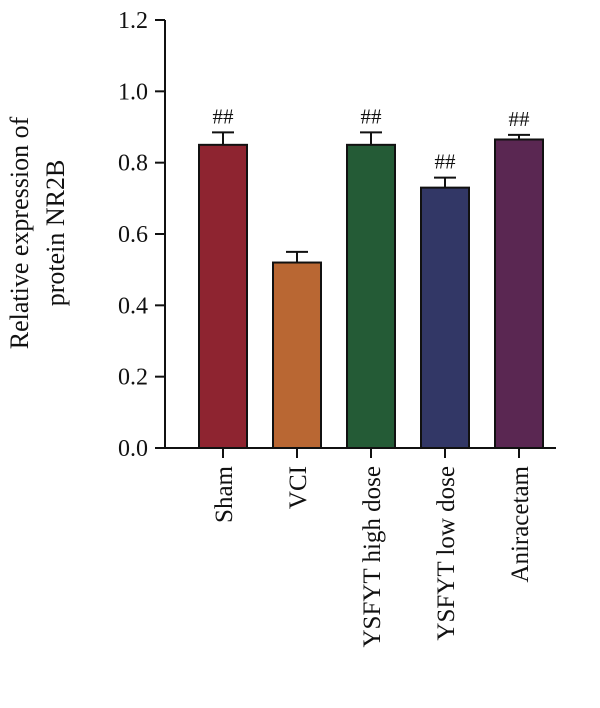 The width and height of the screenshot is (600, 708). What do you see at coordinates (37, 232) in the screenshot?
I see `y-axis-title: Relative expression of protein NR2B` at bounding box center [37, 232].